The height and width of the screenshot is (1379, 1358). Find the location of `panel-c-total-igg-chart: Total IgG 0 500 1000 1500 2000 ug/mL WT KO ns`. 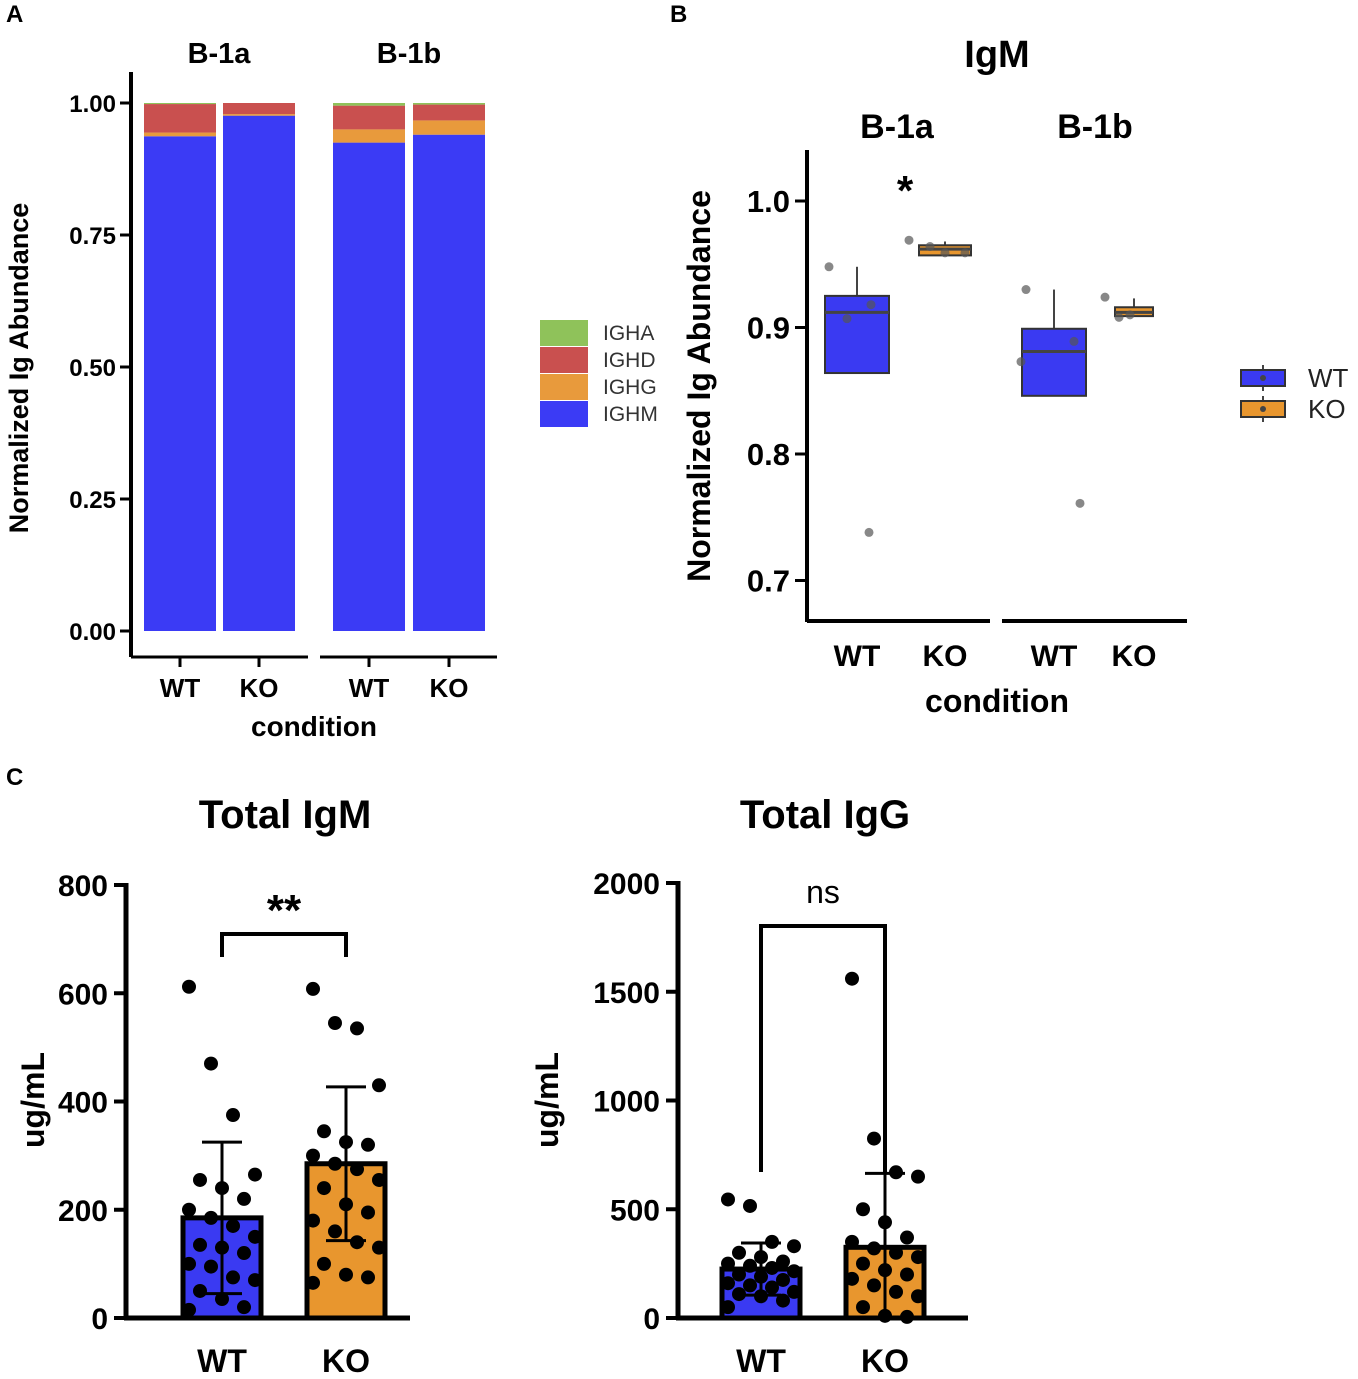

panel-c-total-igg-chart: Total IgG 0 500 1000 1500 2000 ug/mL WT KO ns is located at coordinates (748, 1086).